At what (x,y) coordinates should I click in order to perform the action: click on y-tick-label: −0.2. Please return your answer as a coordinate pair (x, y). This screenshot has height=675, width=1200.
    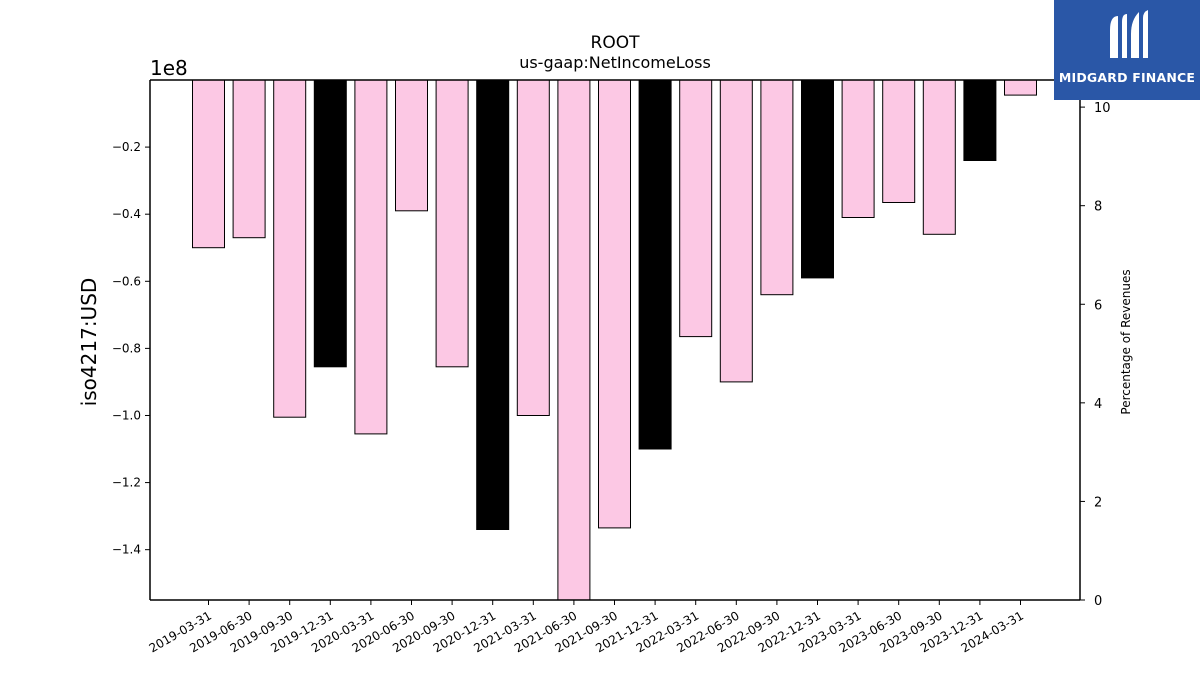
    Looking at the image, I should click on (126, 147).